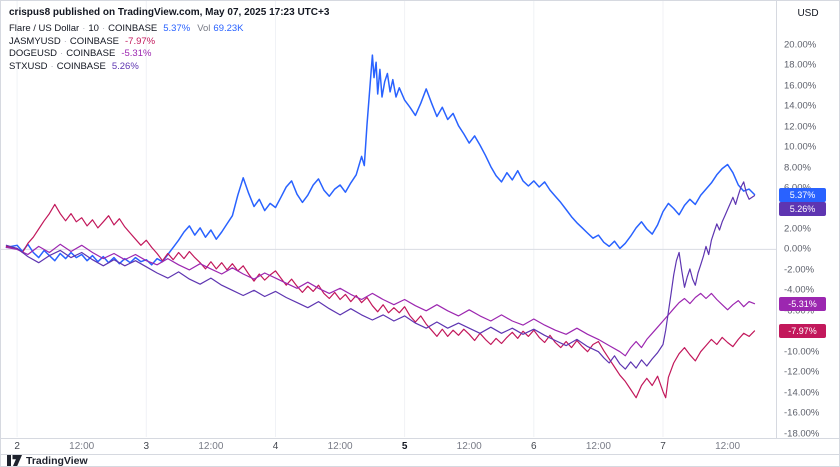  What do you see at coordinates (800, 106) in the screenshot?
I see `price-axis-label: 14.00%` at bounding box center [800, 106].